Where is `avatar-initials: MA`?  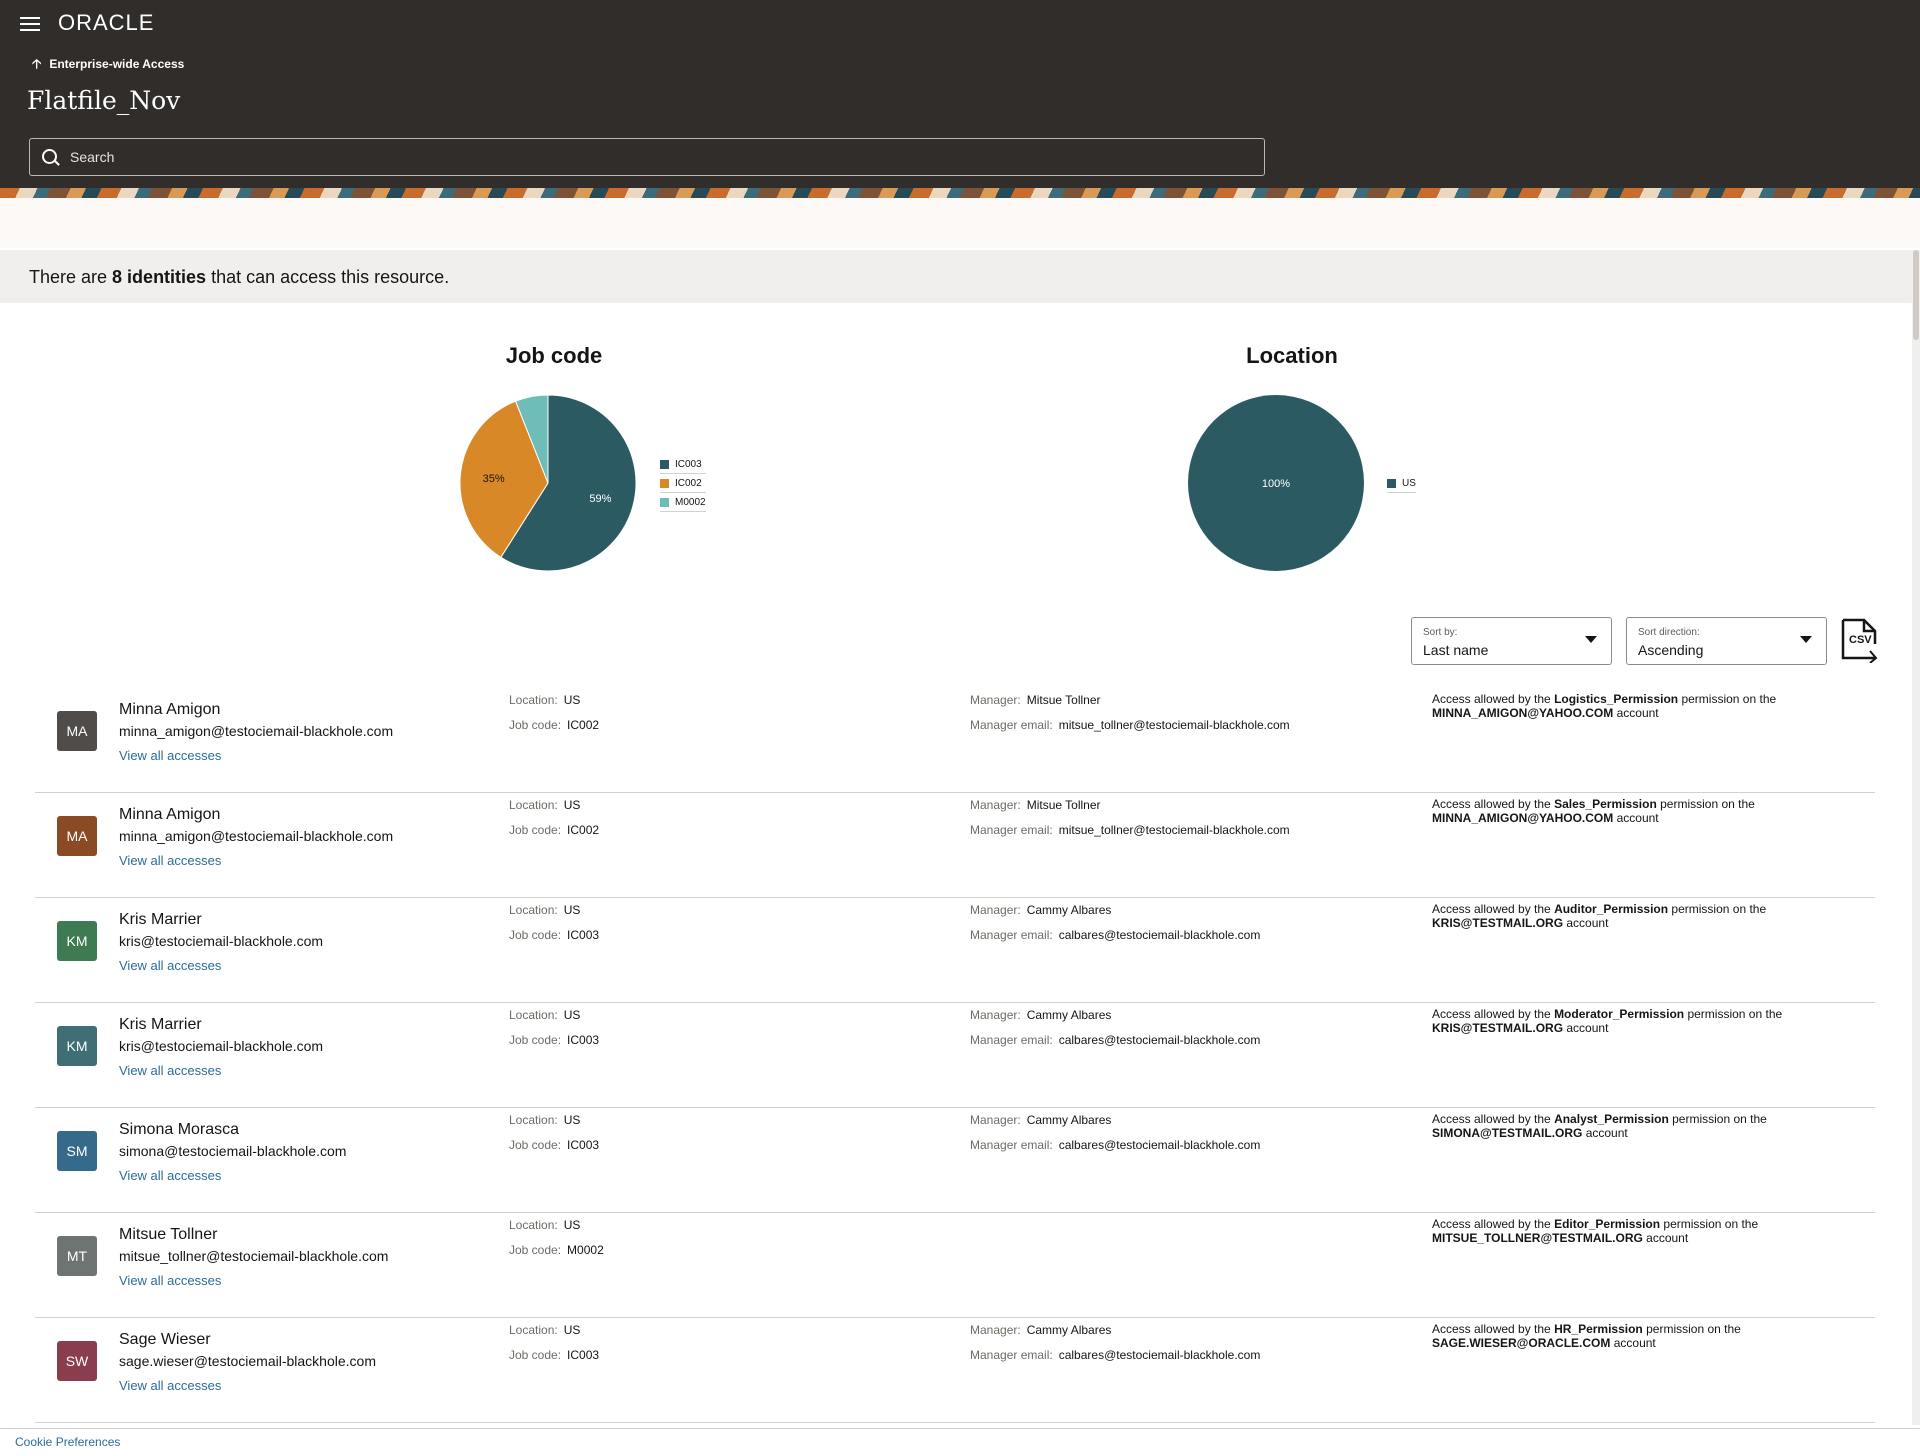 avatar-initials: MA is located at coordinates (77, 836).